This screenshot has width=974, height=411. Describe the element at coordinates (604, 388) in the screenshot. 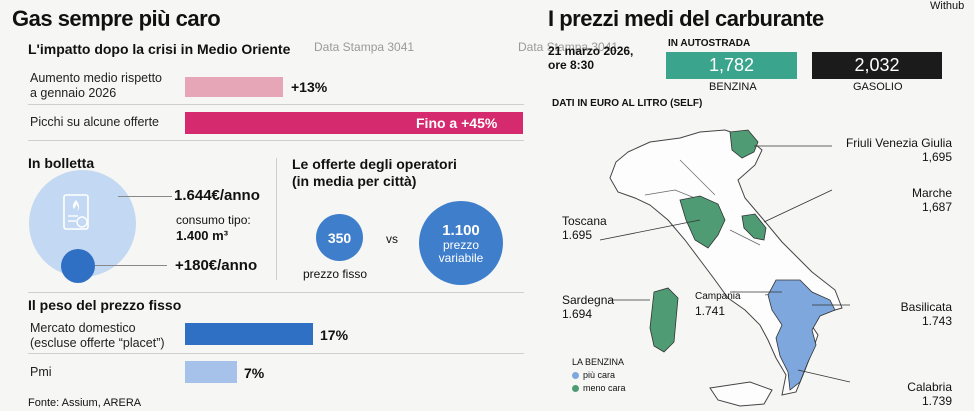

I see `legend-text-meno: meno cara` at that location.